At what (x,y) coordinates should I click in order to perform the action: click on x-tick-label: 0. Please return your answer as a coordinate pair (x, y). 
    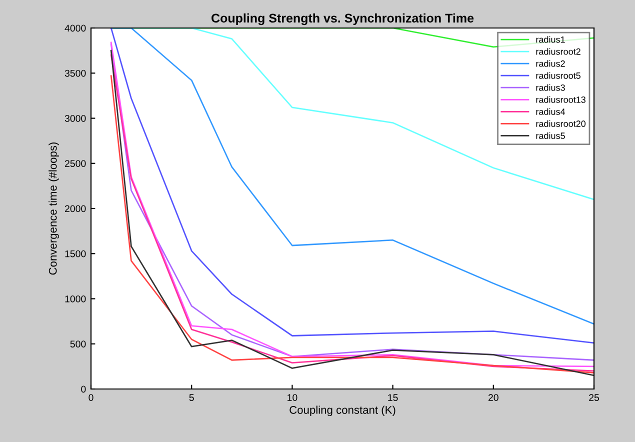
    Looking at the image, I should click on (91, 397).